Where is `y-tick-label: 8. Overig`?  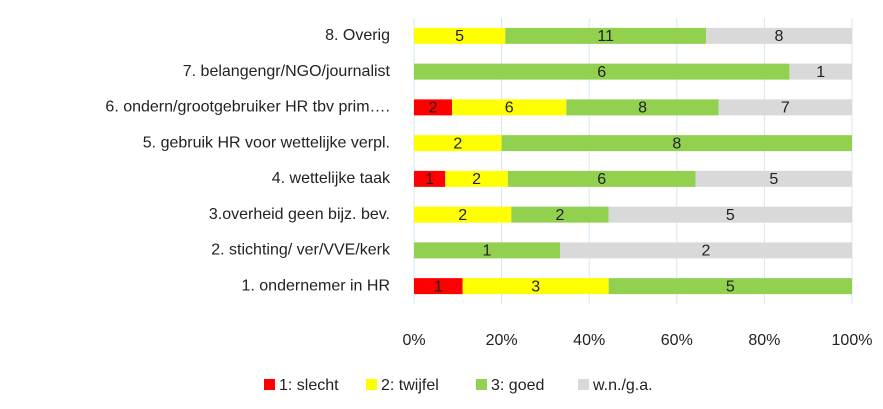
y-tick-label: 8. Overig is located at coordinates (357, 35).